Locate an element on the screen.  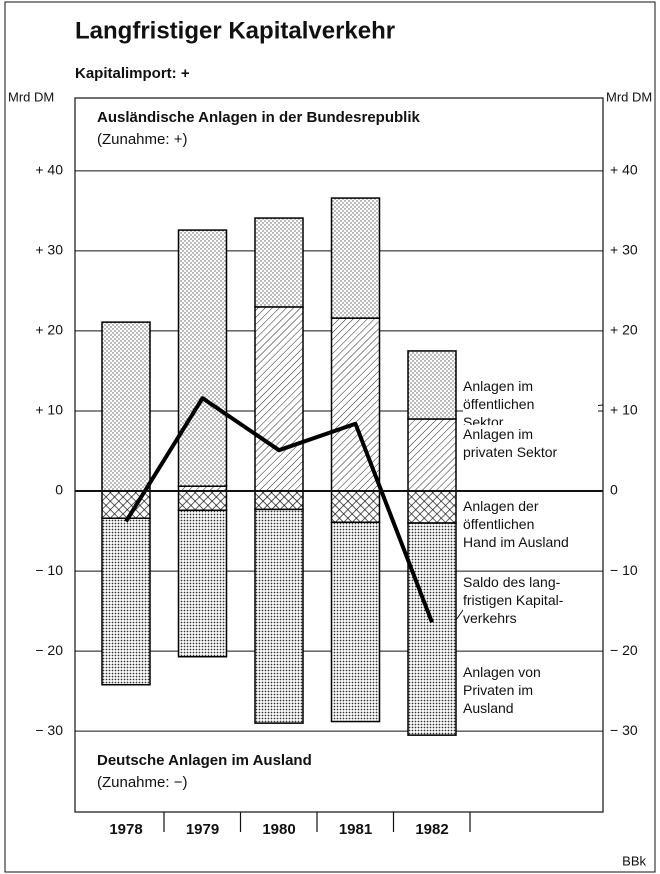
legend-entry: Anlagen im privaten Sektor is located at coordinates (530, 443).